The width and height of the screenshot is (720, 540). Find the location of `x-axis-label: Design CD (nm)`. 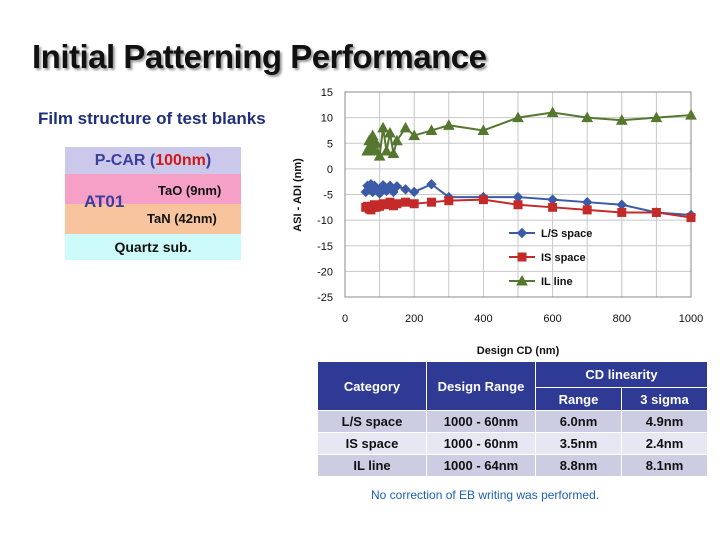

x-axis-label: Design CD (nm) is located at coordinates (518, 351).